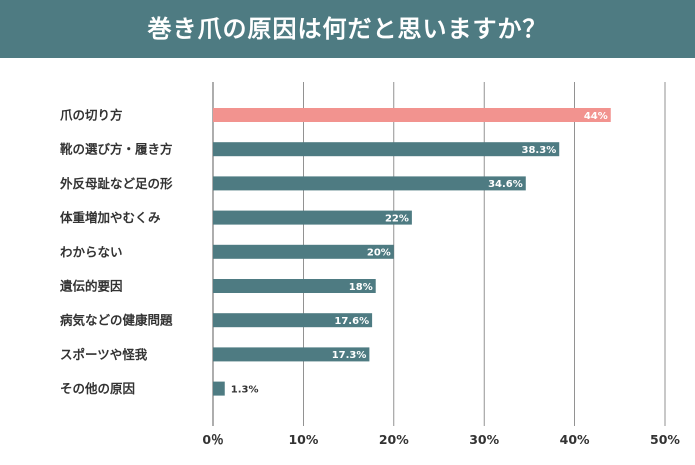  I want to click on x-tick-label: 50%, so click(665, 439).